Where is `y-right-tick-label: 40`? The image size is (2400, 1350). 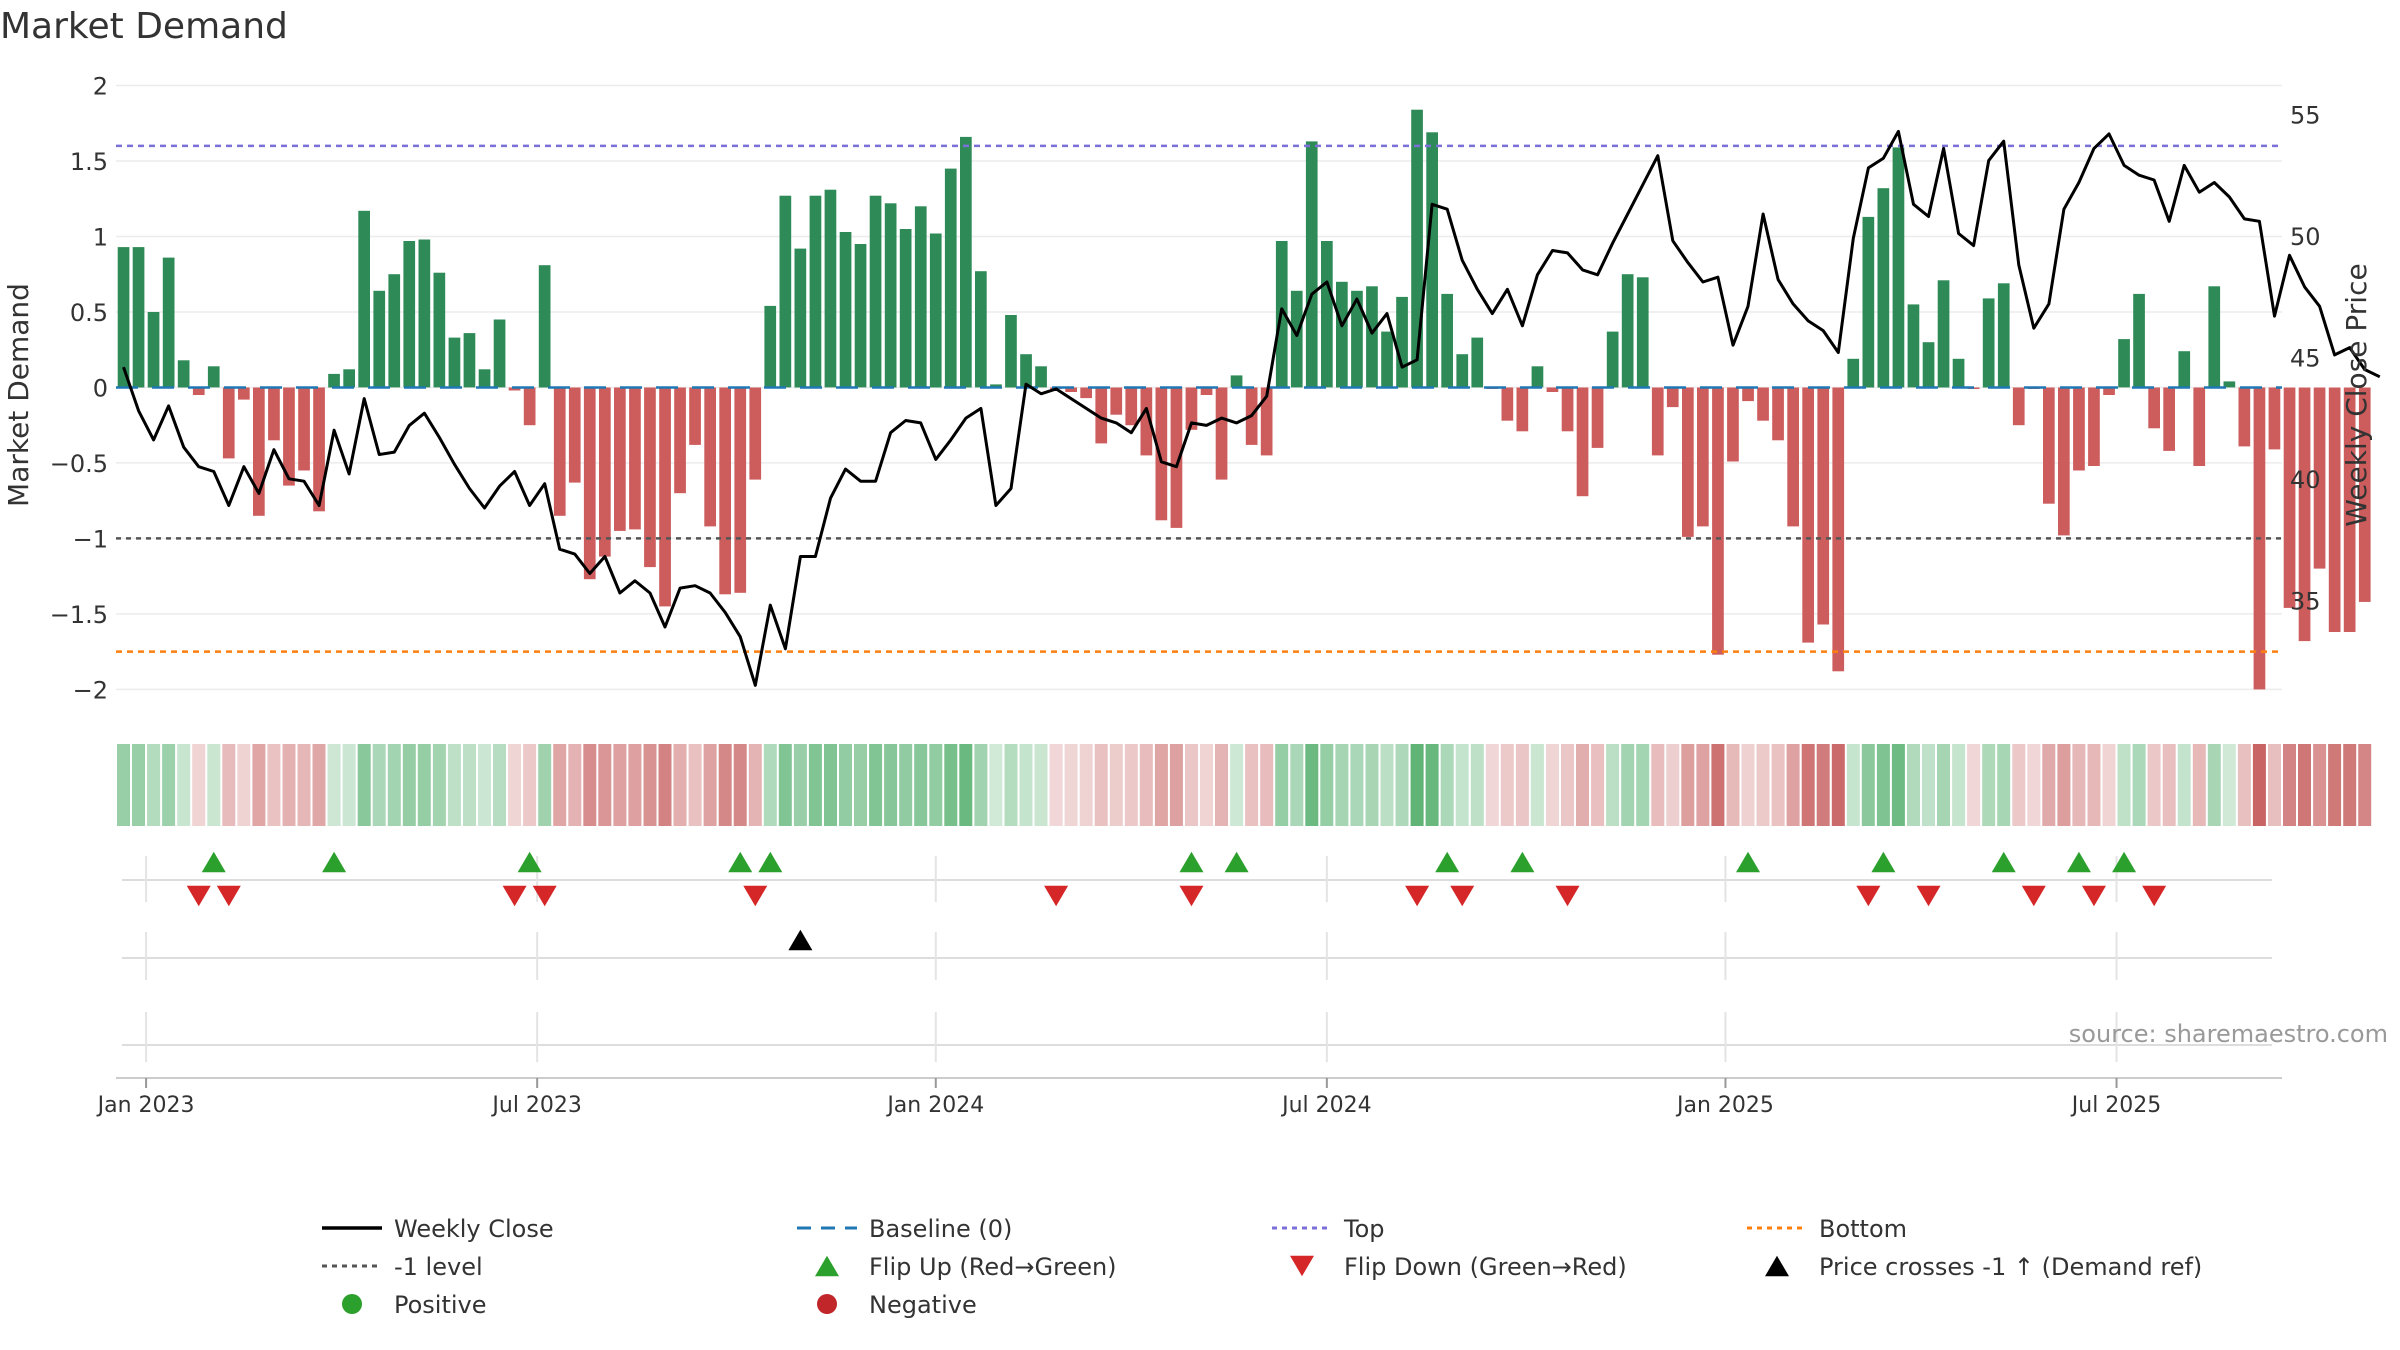
y-right-tick-label: 40 is located at coordinates (2305, 480).